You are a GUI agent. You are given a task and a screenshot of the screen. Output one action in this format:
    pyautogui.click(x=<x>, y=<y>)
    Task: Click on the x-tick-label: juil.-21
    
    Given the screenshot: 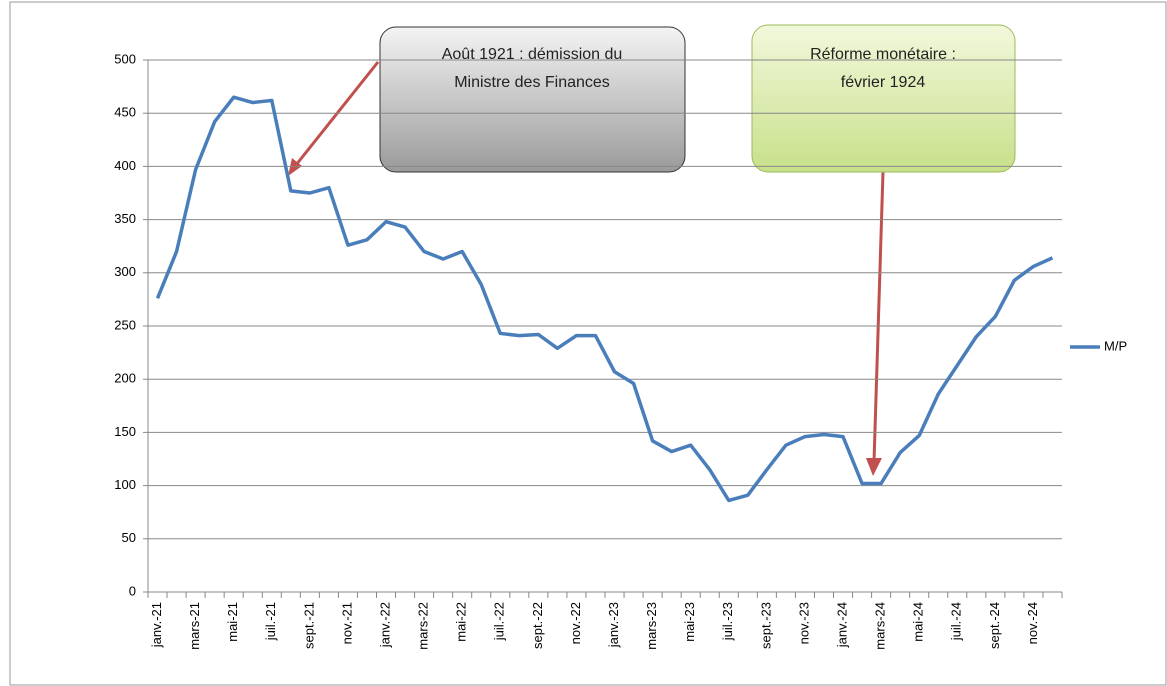 What is the action you would take?
    pyautogui.click(x=270, y=621)
    